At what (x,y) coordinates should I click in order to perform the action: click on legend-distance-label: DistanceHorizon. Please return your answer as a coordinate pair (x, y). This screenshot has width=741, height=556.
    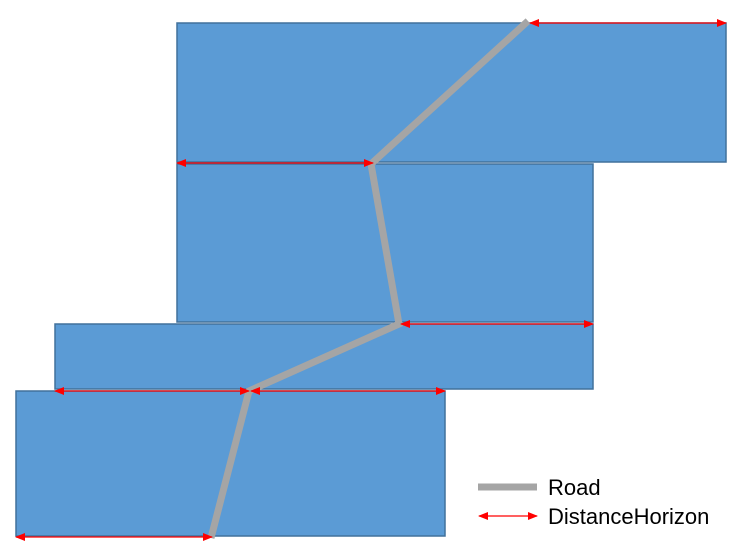
    Looking at the image, I should click on (628, 516).